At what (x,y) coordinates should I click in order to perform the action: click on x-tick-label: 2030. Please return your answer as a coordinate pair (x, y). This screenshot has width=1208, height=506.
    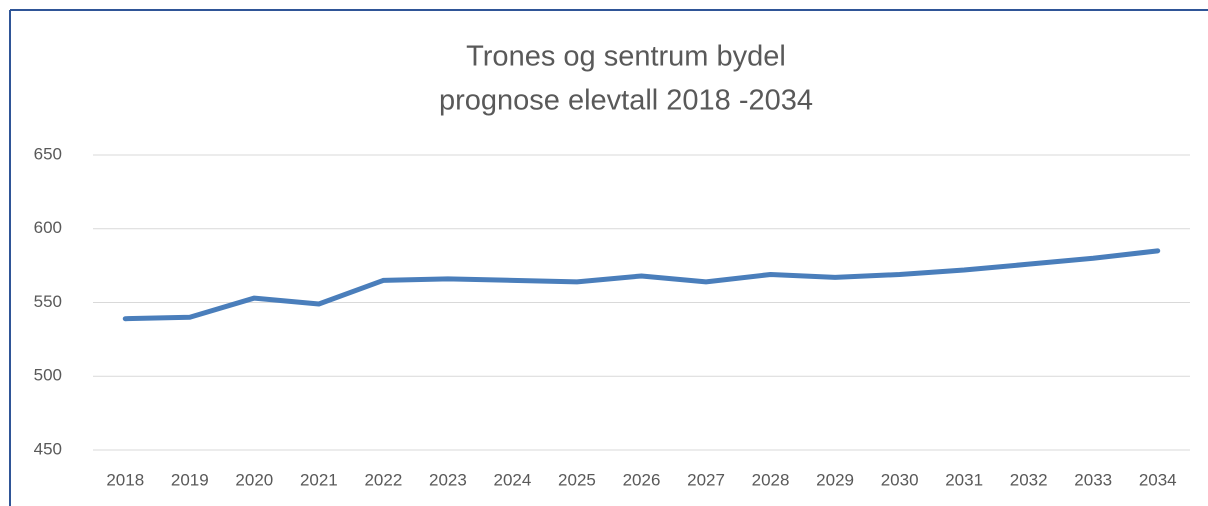
    Looking at the image, I should click on (900, 479).